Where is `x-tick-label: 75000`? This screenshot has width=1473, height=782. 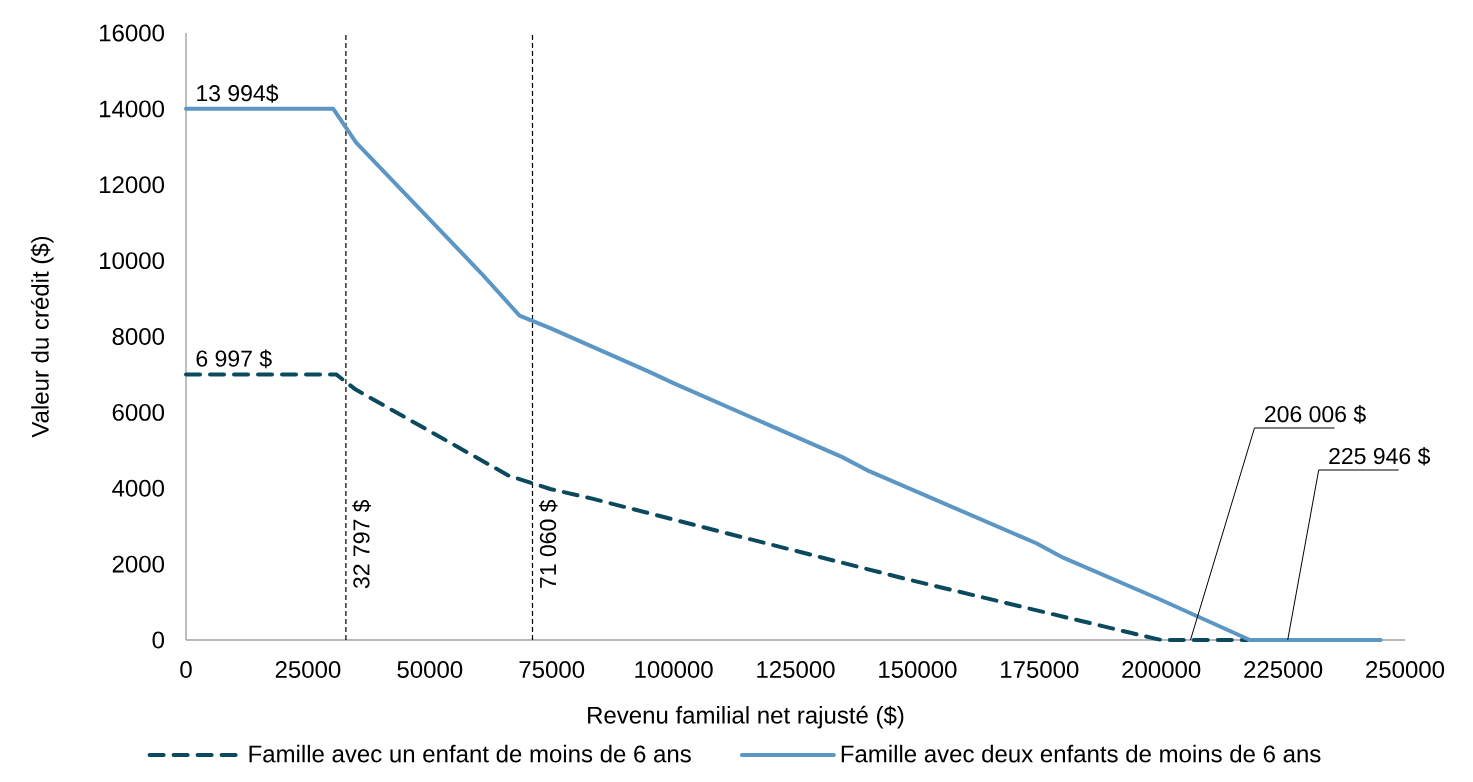
x-tick-label: 75000 is located at coordinates (552, 670).